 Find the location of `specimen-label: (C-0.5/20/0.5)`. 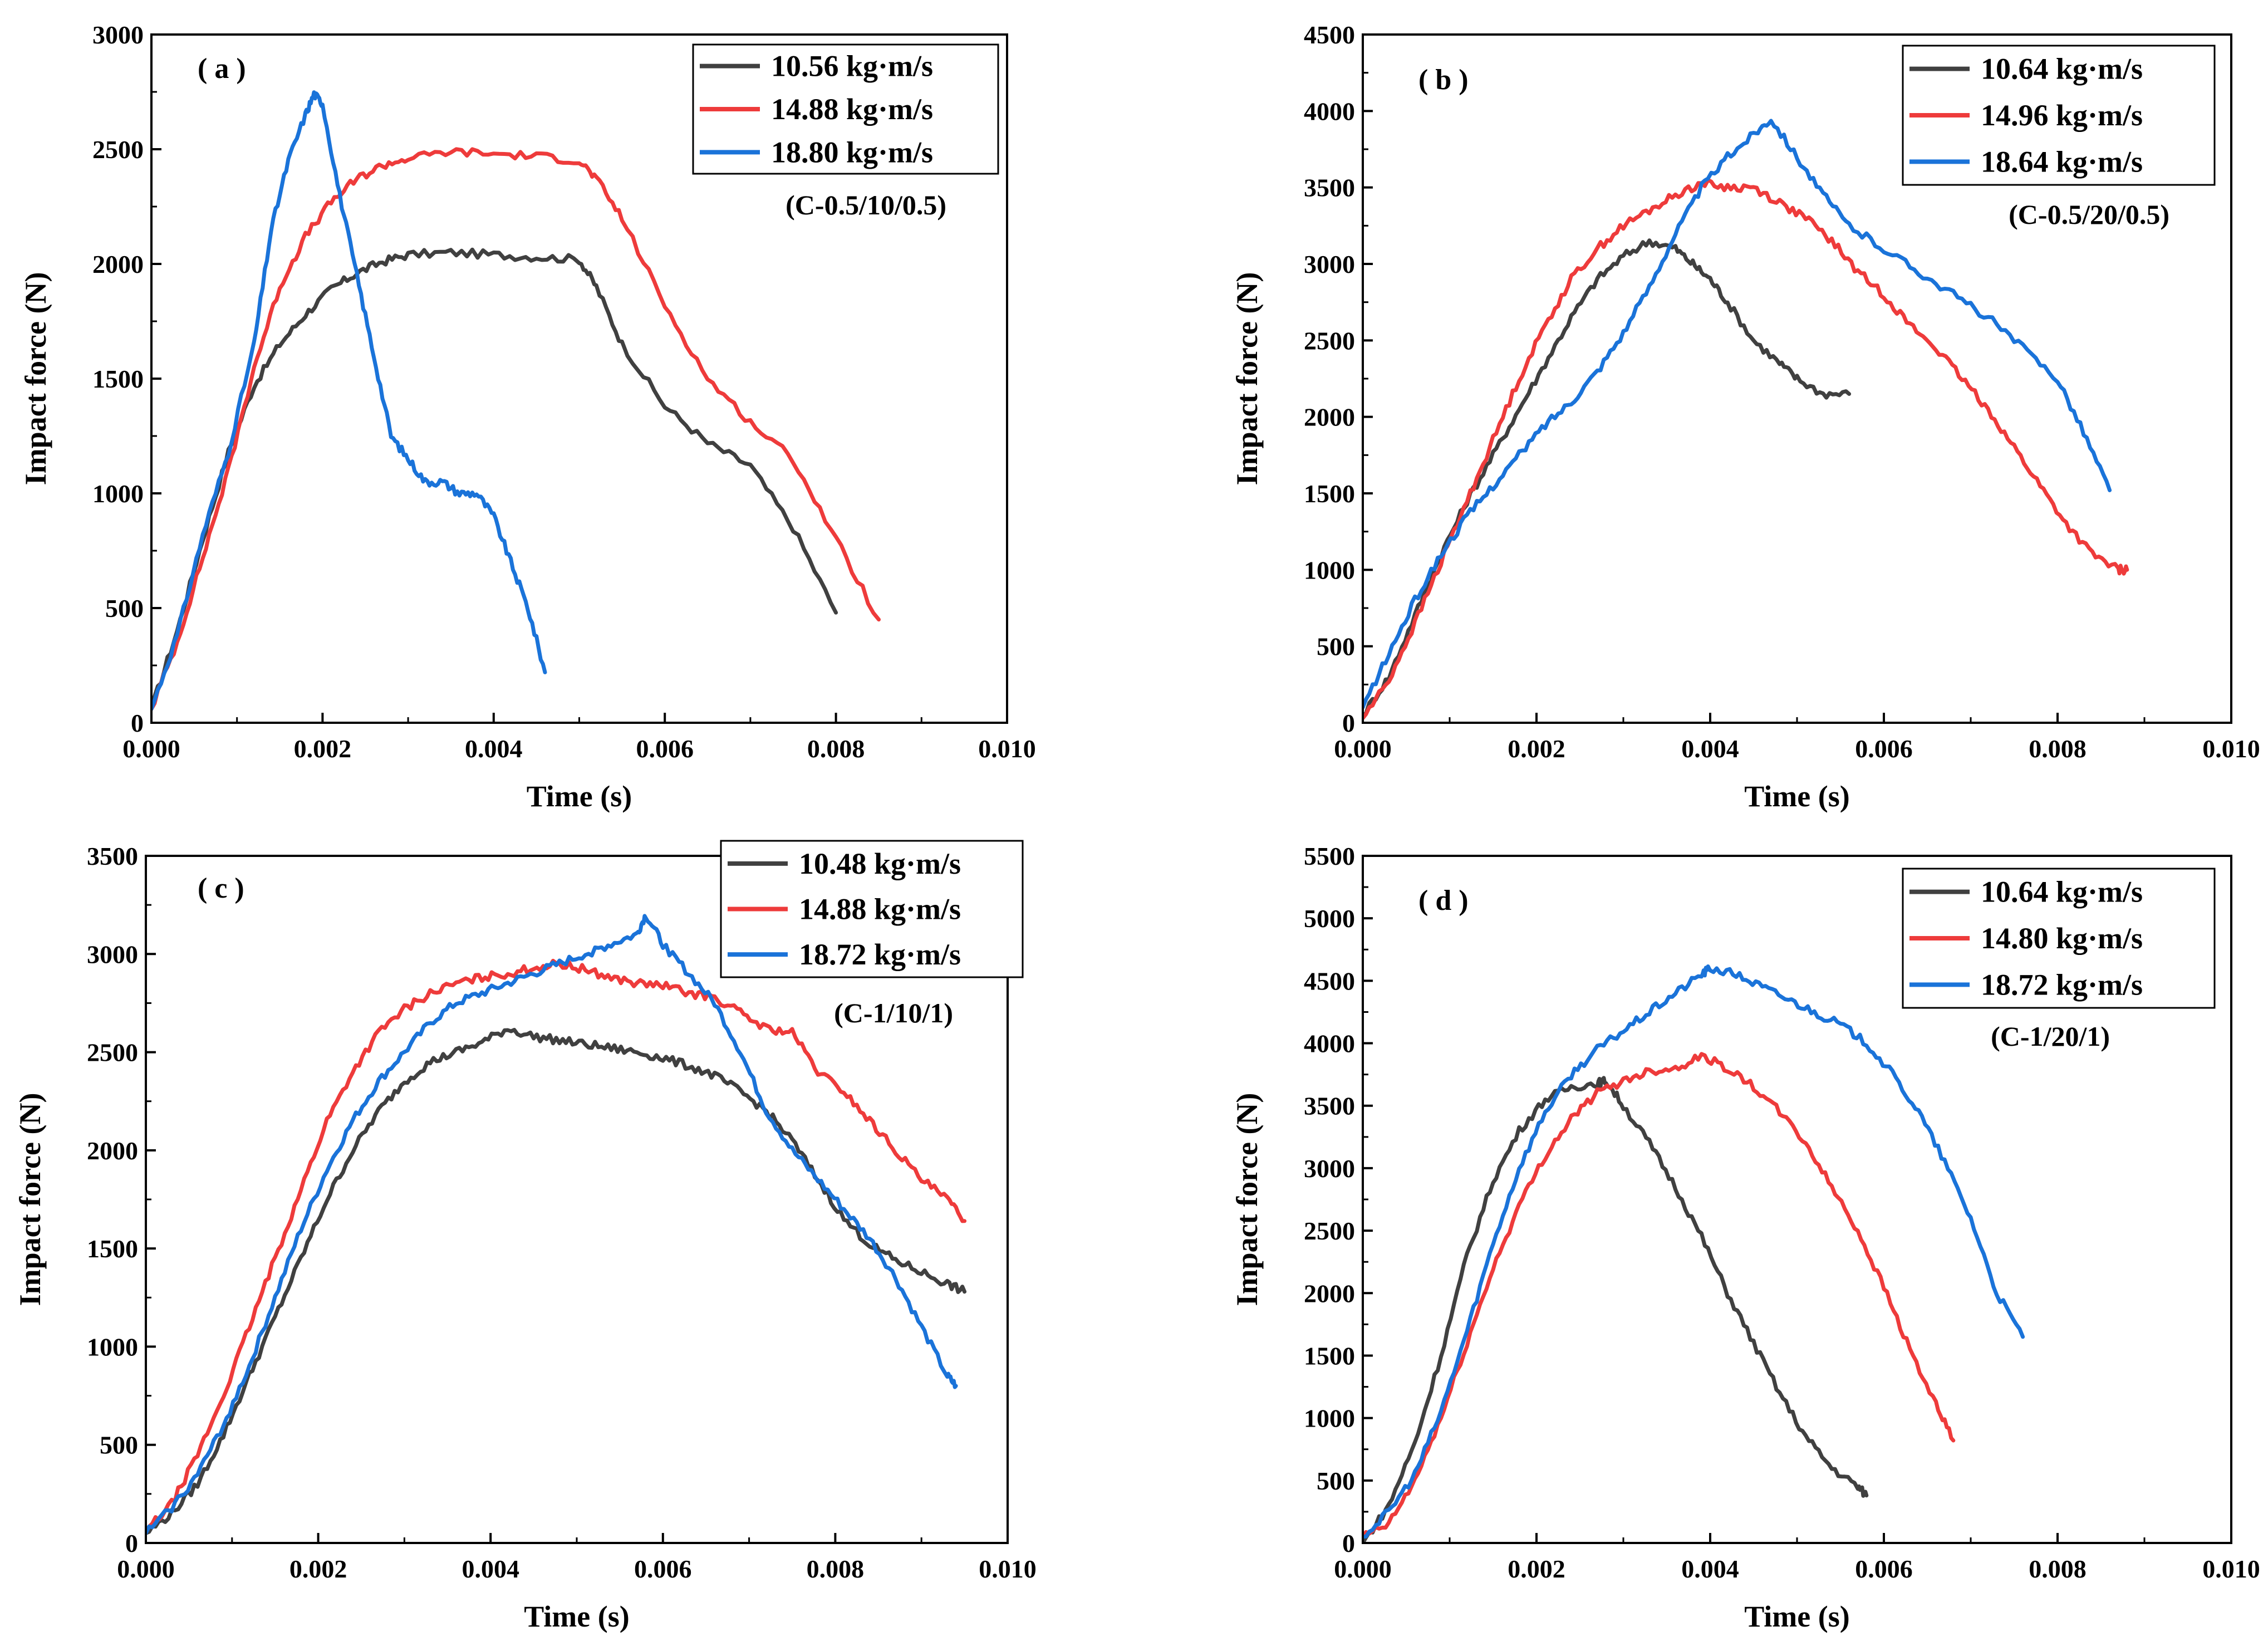

specimen-label: (C-0.5/20/0.5) is located at coordinates (2089, 215).